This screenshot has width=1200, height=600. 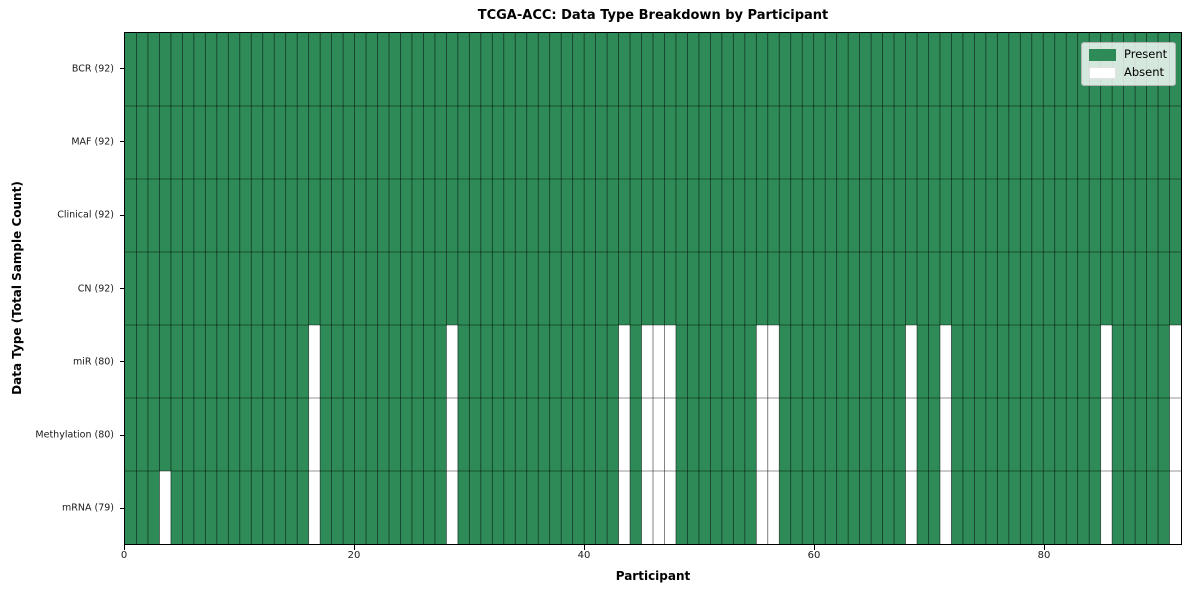 What do you see at coordinates (88, 508) in the screenshot?
I see `y-tick-label: mRNA (79)` at bounding box center [88, 508].